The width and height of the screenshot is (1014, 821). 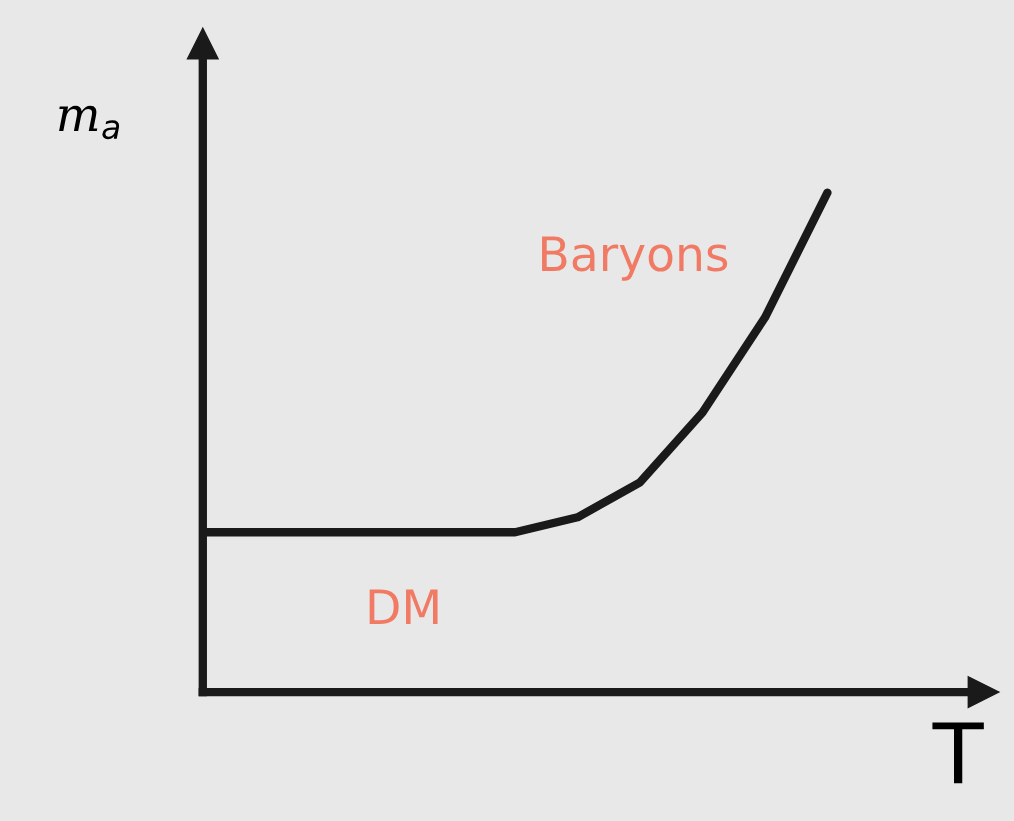 I want to click on annotation: Baryons, so click(x=635, y=258).